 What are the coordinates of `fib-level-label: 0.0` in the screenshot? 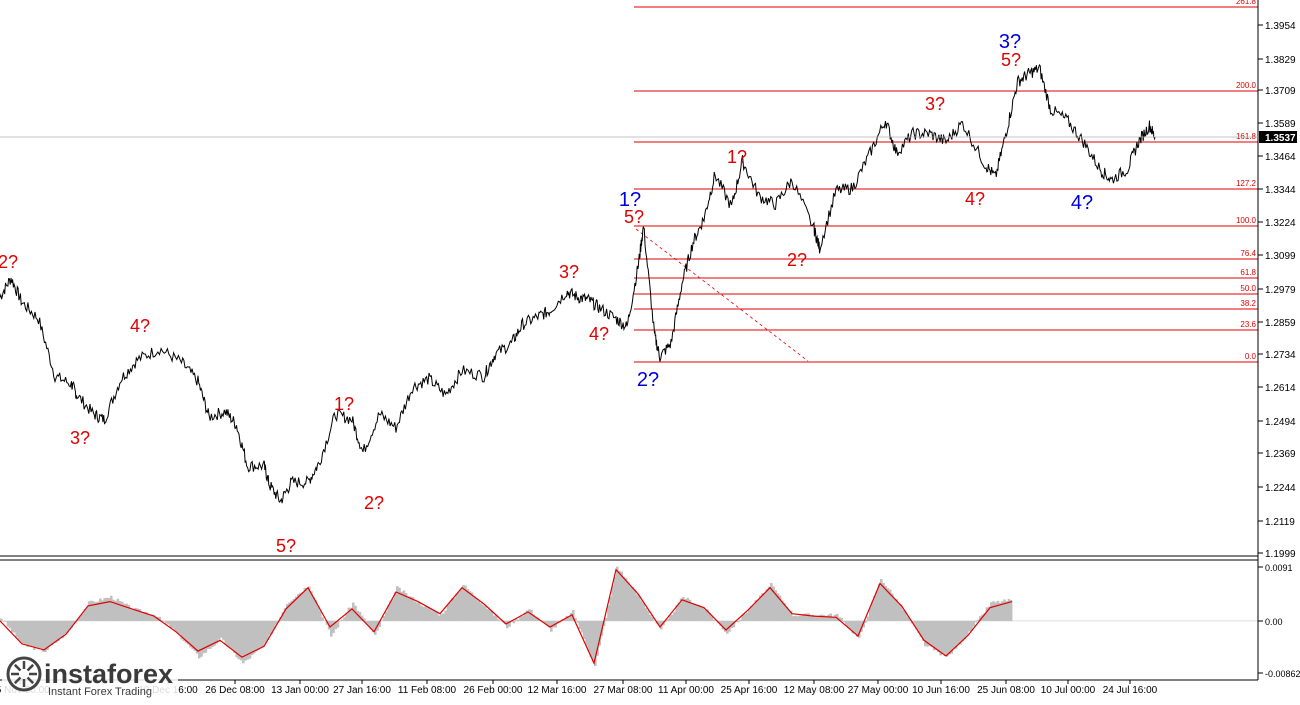 It's located at (1251, 356).